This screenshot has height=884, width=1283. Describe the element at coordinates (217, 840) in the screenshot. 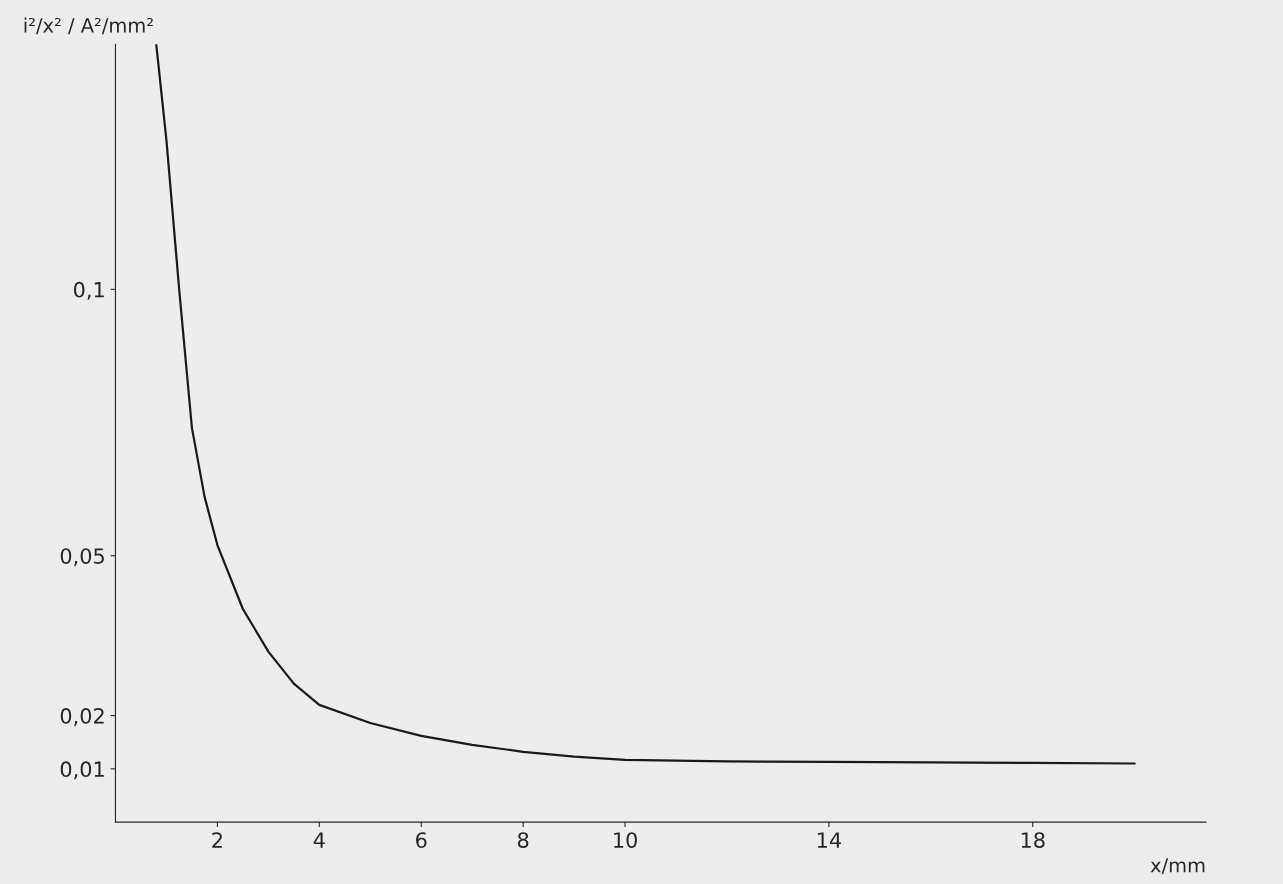

I see `x-tick-label: 2` at that location.